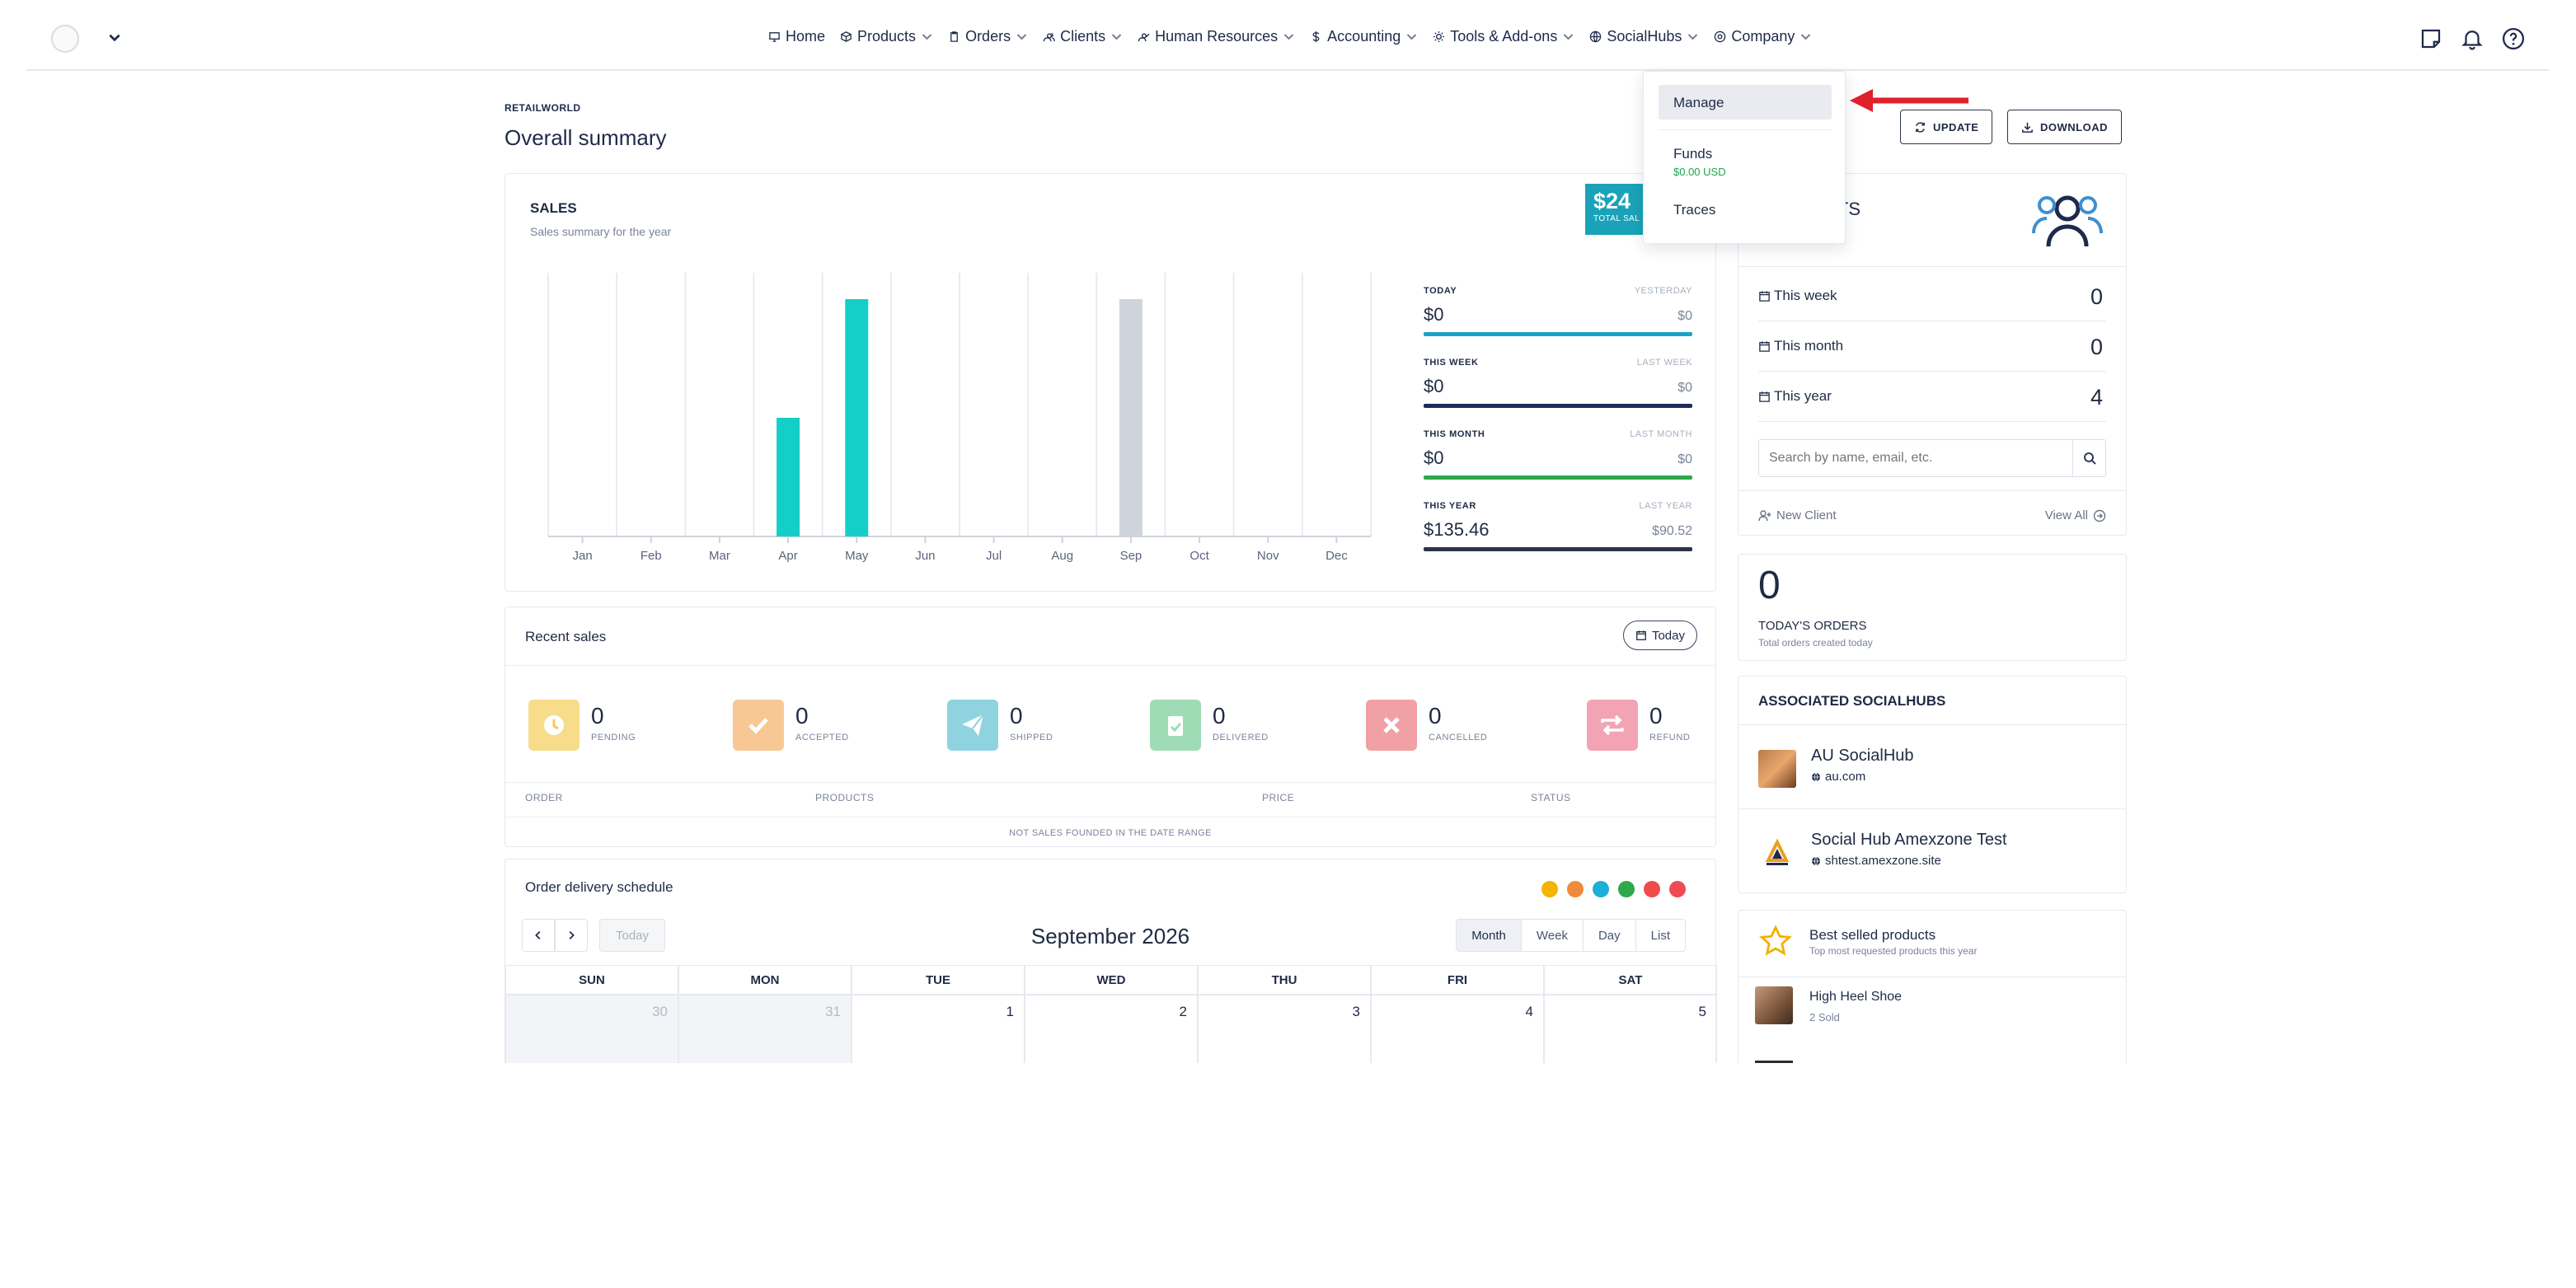 This screenshot has width=2576, height=1288. Describe the element at coordinates (1000, 725) in the screenshot. I see `status-shipped: 0 SHIPPED` at that location.